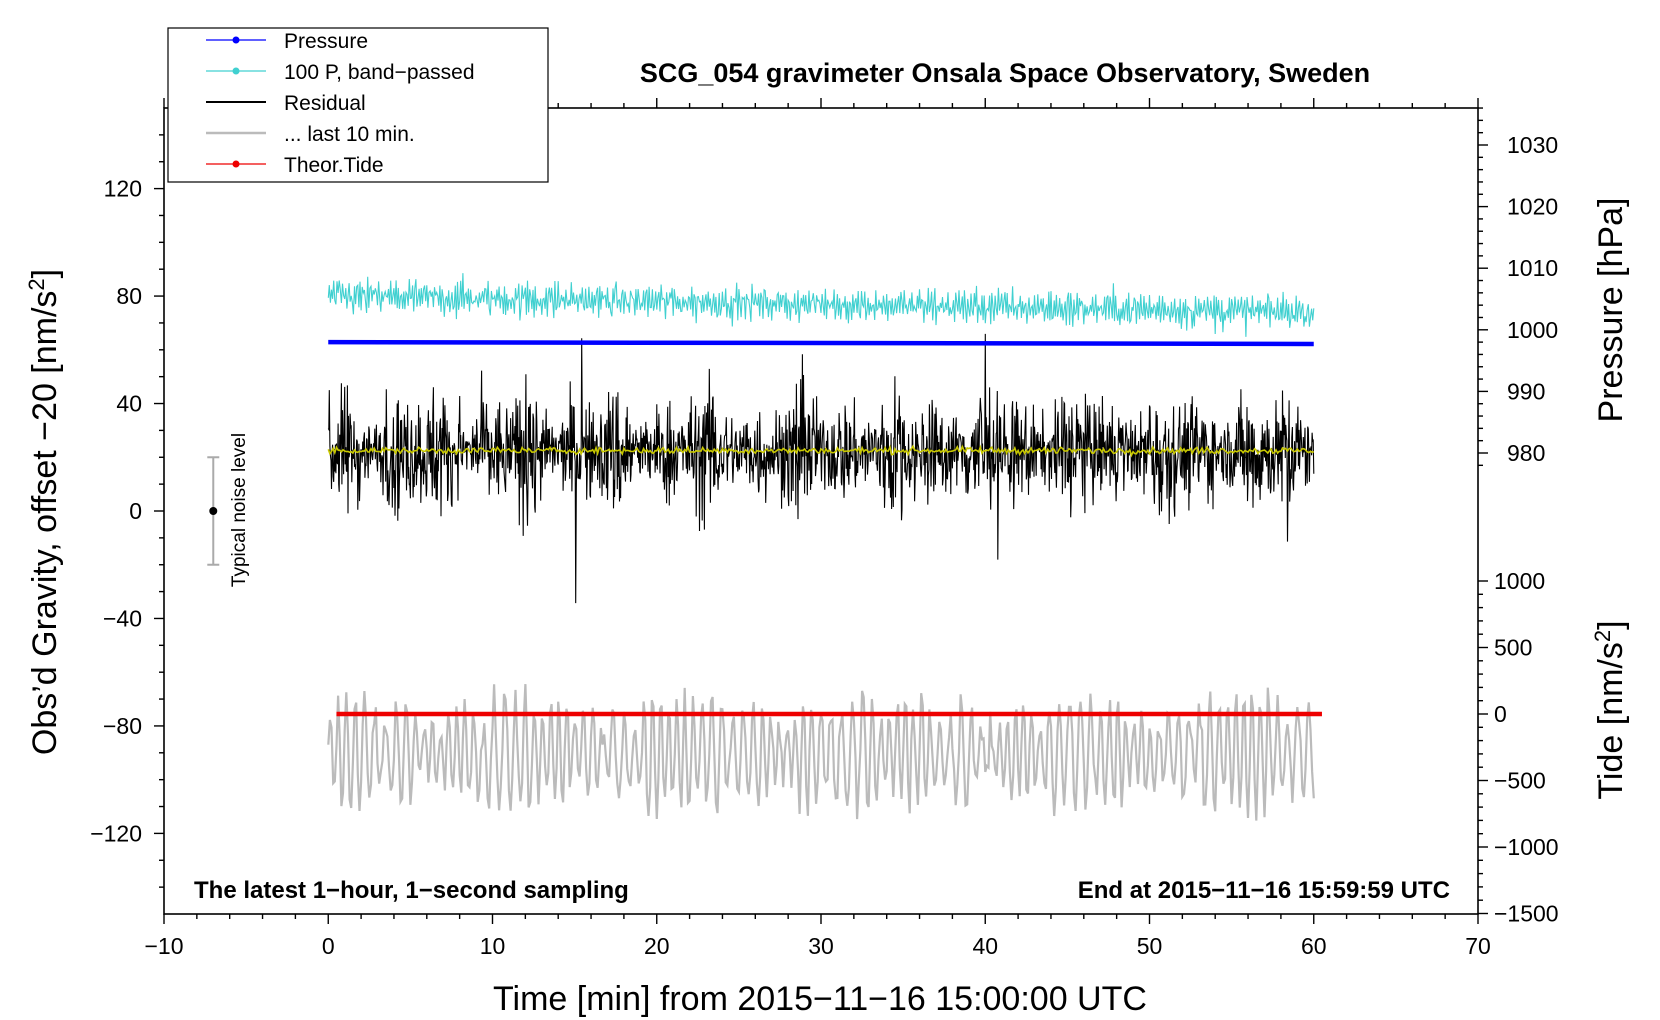 This screenshot has height=1020, width=1660. I want to click on tide-tick-label: −500, so click(1520, 781).